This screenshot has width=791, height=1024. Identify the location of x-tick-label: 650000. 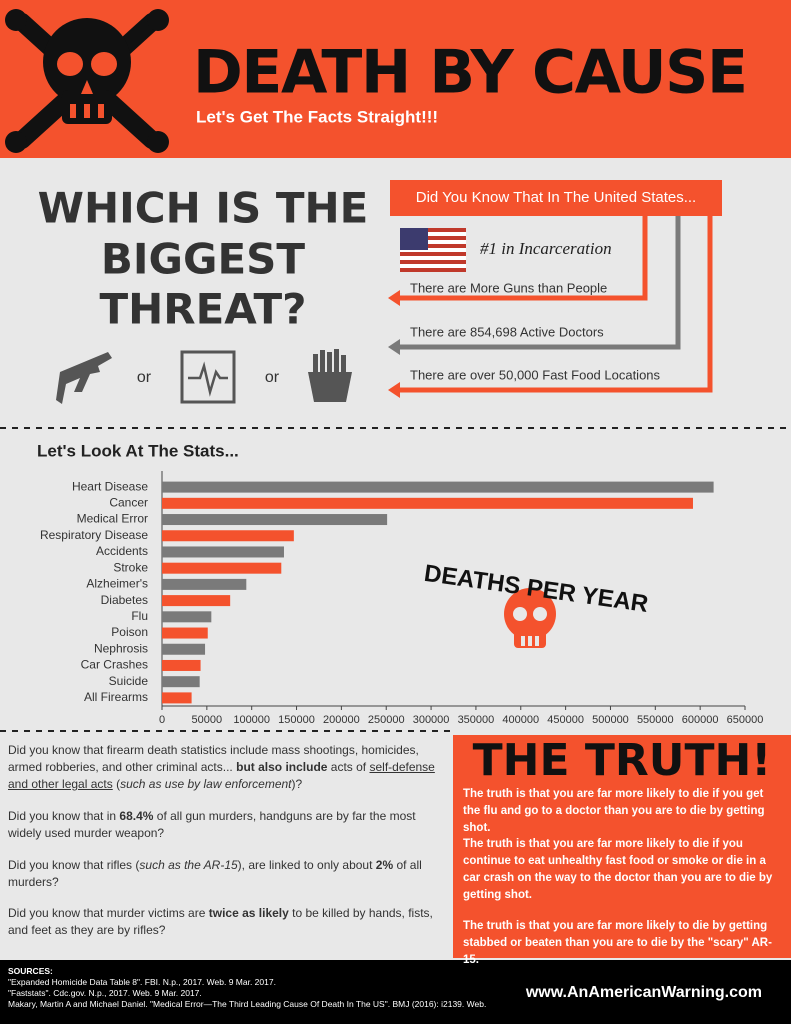
(745, 720).